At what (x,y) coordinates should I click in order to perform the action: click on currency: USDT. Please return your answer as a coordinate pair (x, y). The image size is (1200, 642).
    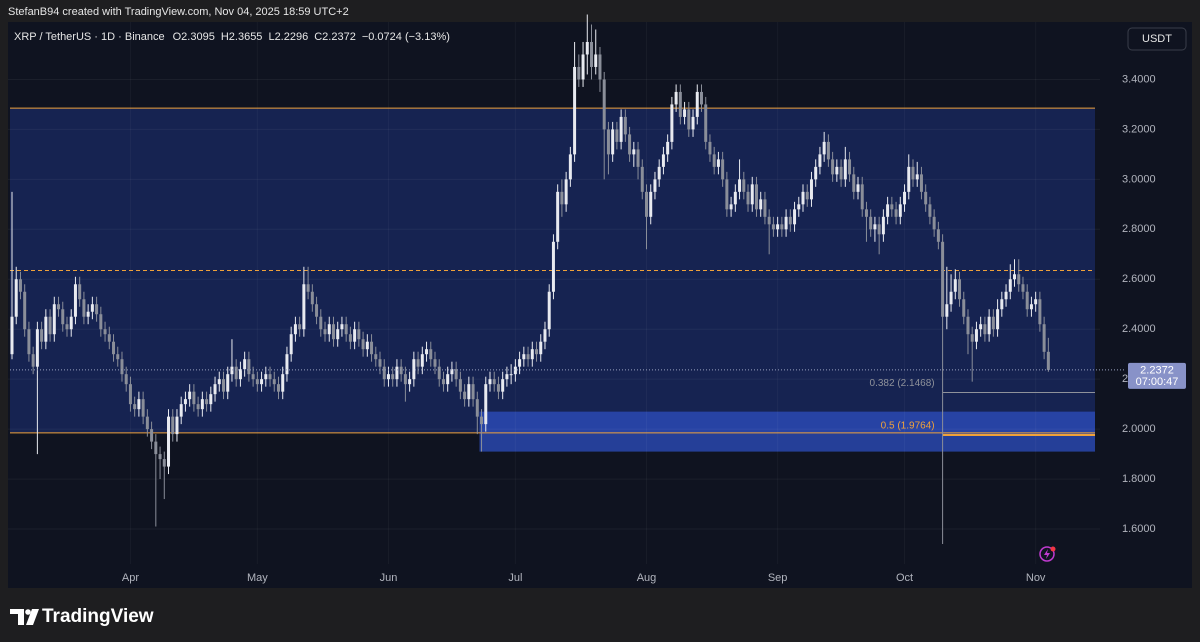
    Looking at the image, I should click on (1157, 39).